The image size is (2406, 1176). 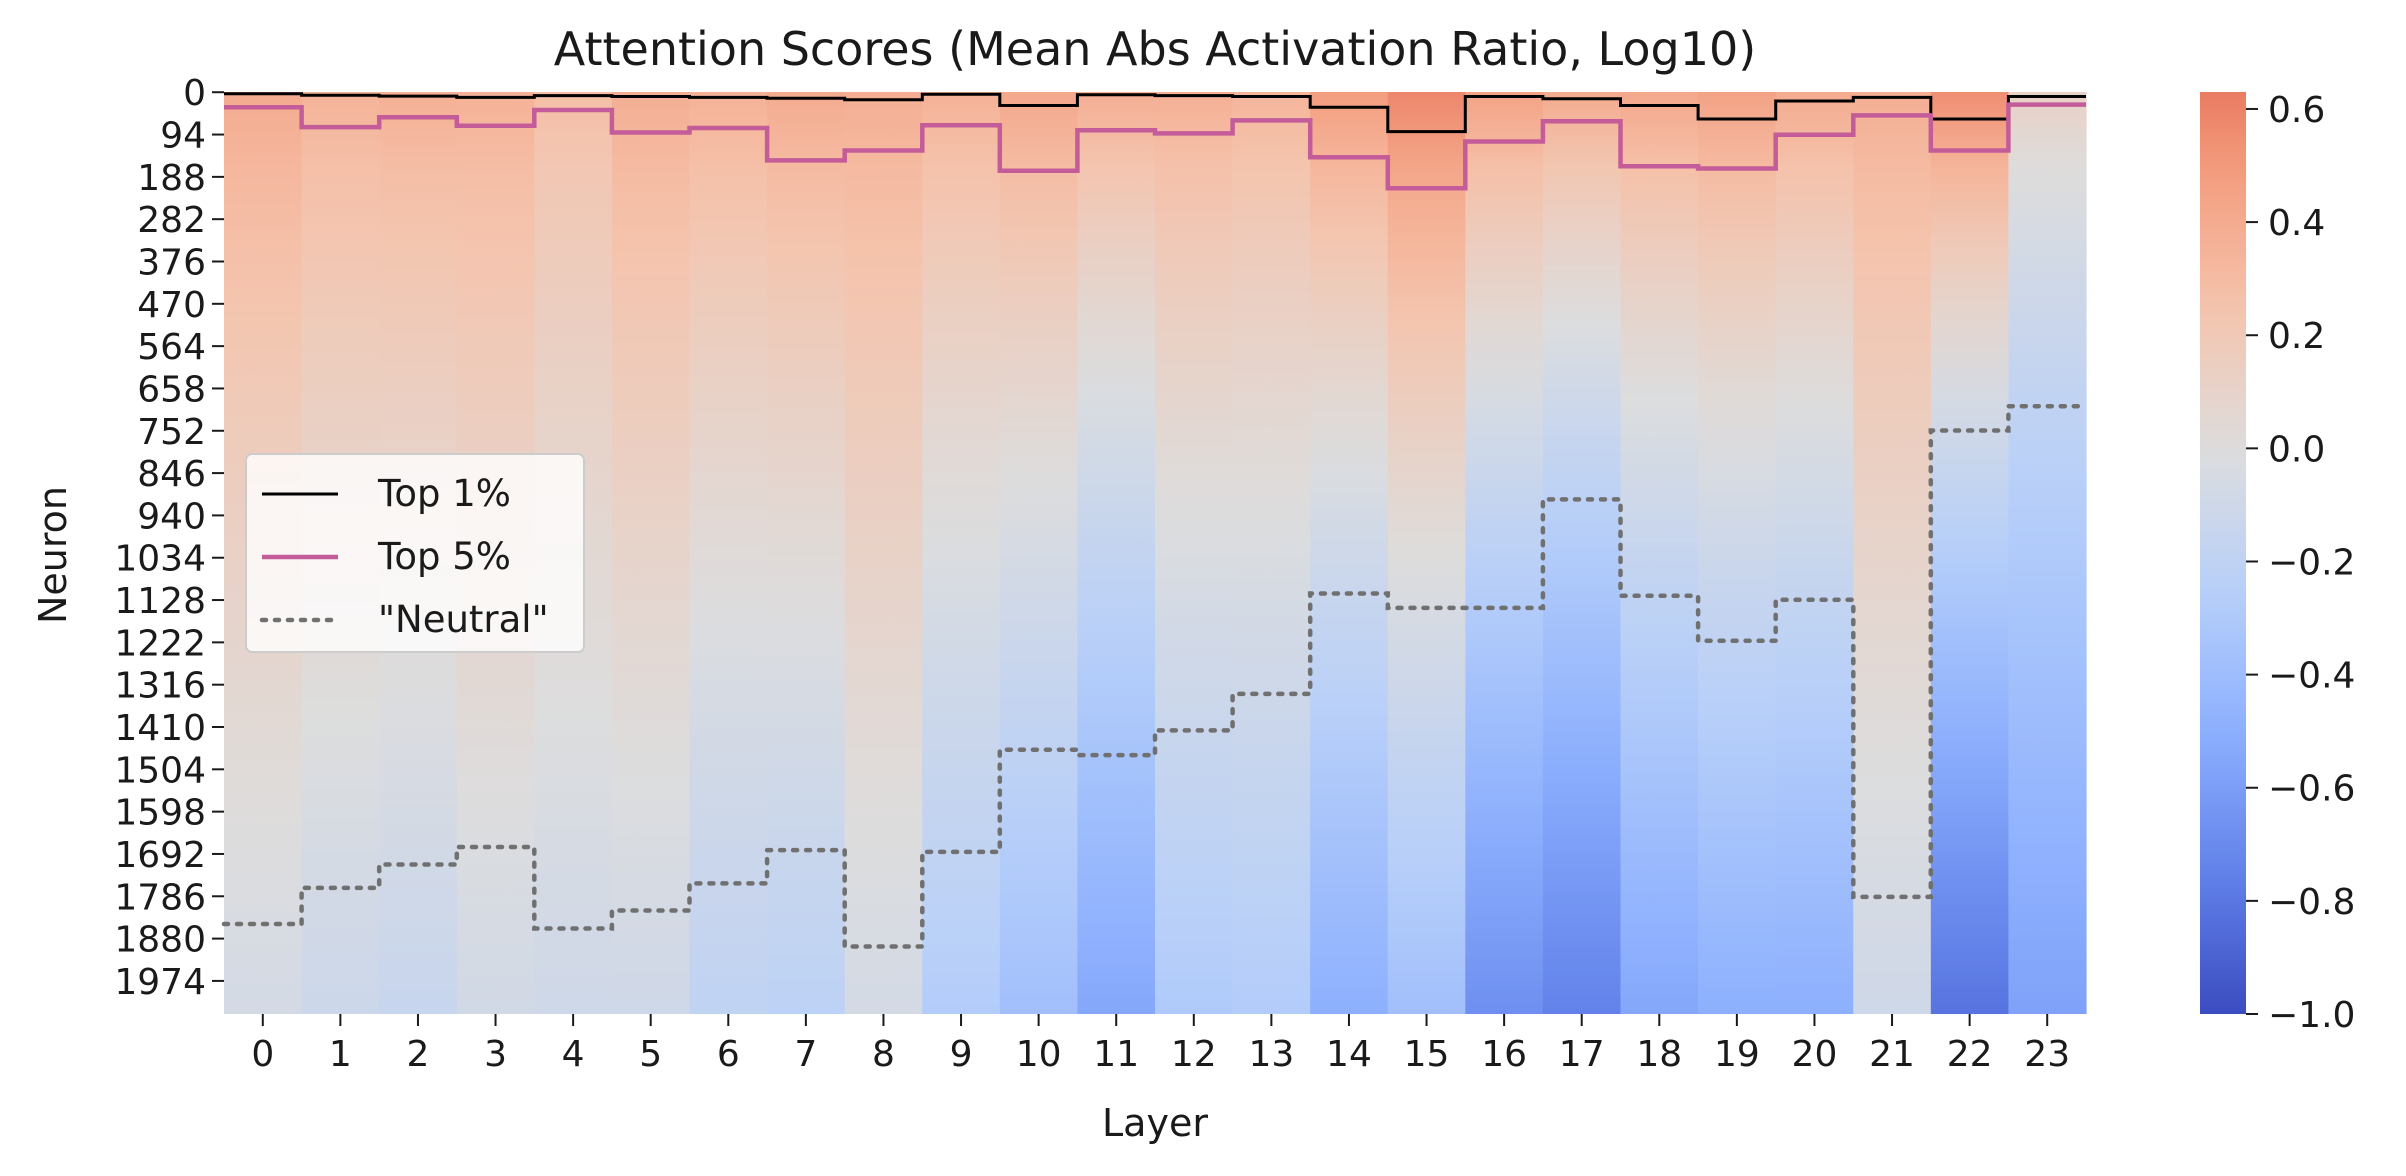 What do you see at coordinates (2311, 676) in the screenshot?
I see `colorbar-tick-label: −0.4` at bounding box center [2311, 676].